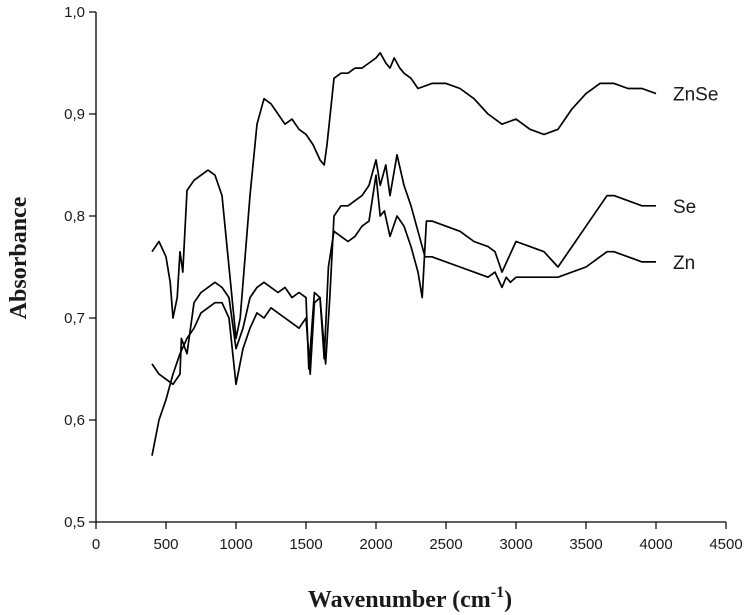 The width and height of the screenshot is (751, 615). I want to click on x-tick-label: 0, so click(96, 544).